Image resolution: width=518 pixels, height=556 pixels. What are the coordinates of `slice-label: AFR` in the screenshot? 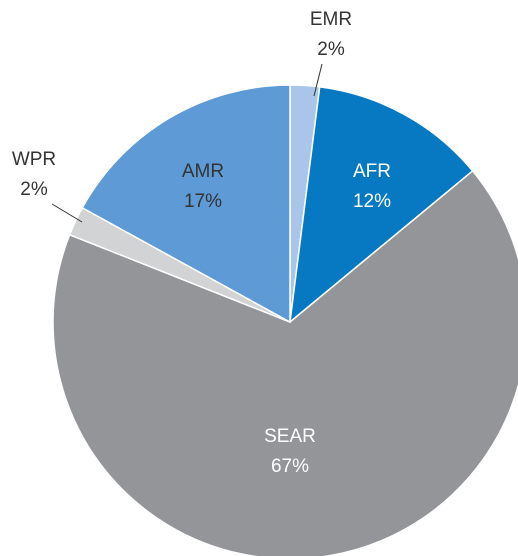 It's located at (372, 171).